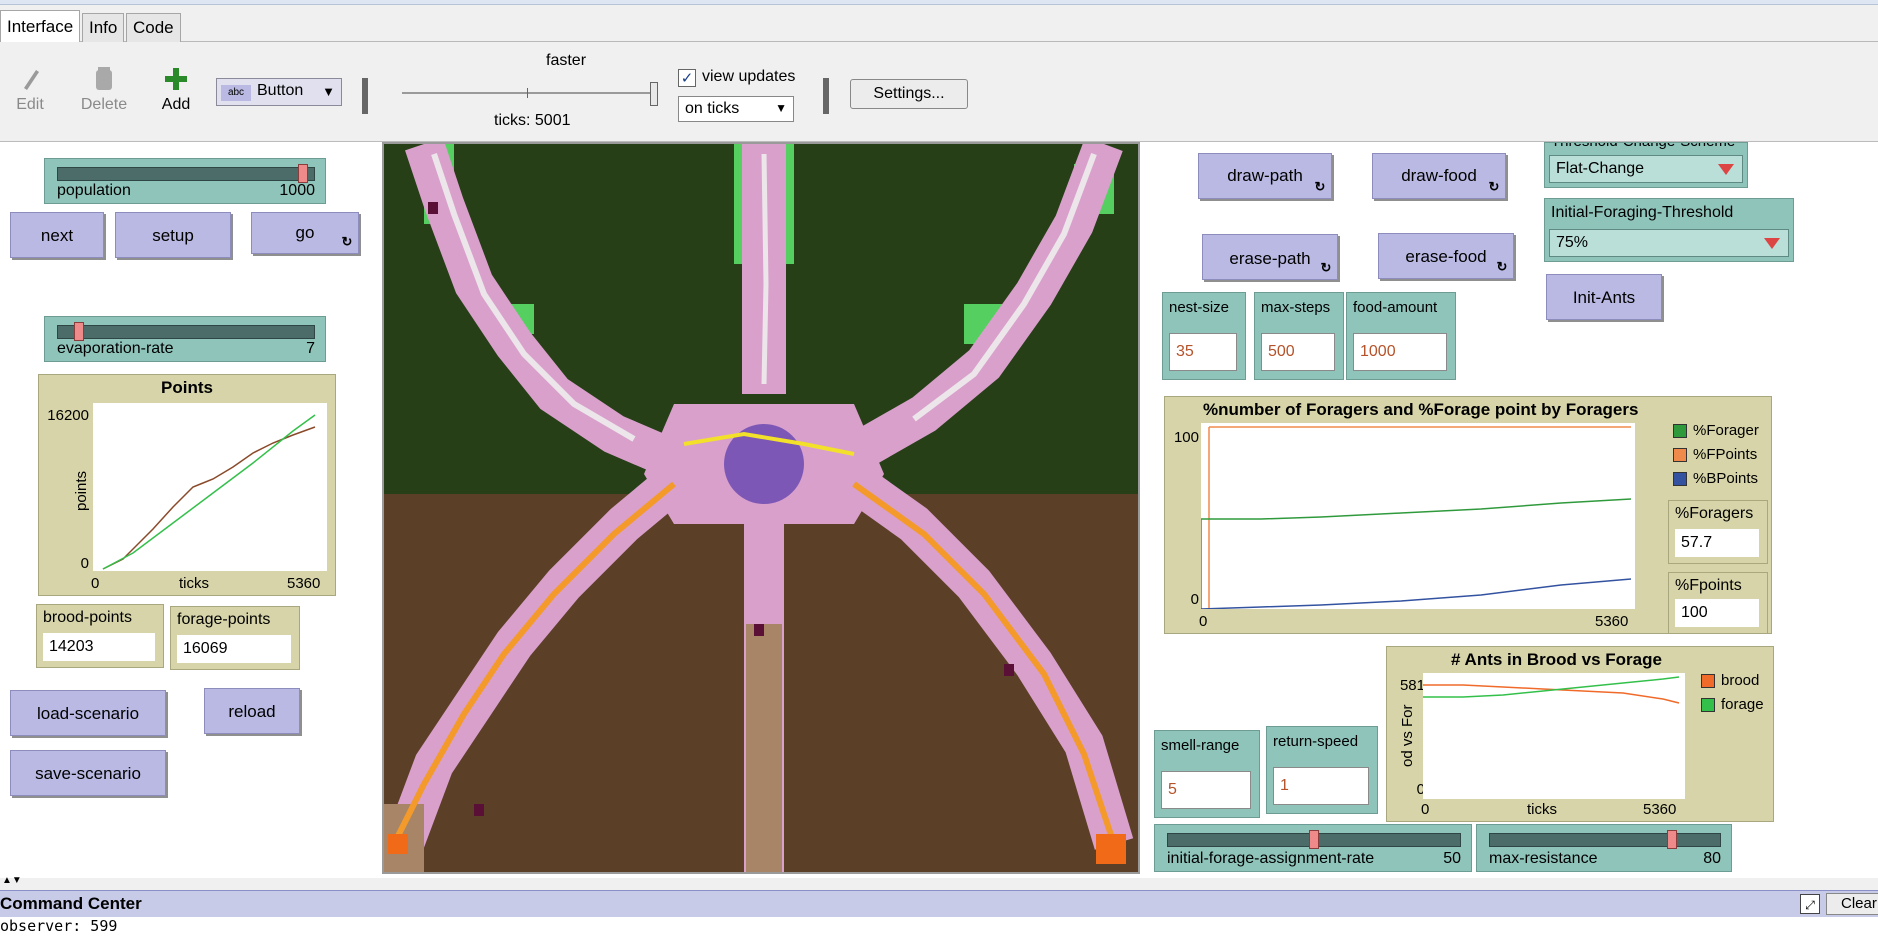  Describe the element at coordinates (1646, 169) in the screenshot. I see `chooser-value-box: Flat-Change` at that location.